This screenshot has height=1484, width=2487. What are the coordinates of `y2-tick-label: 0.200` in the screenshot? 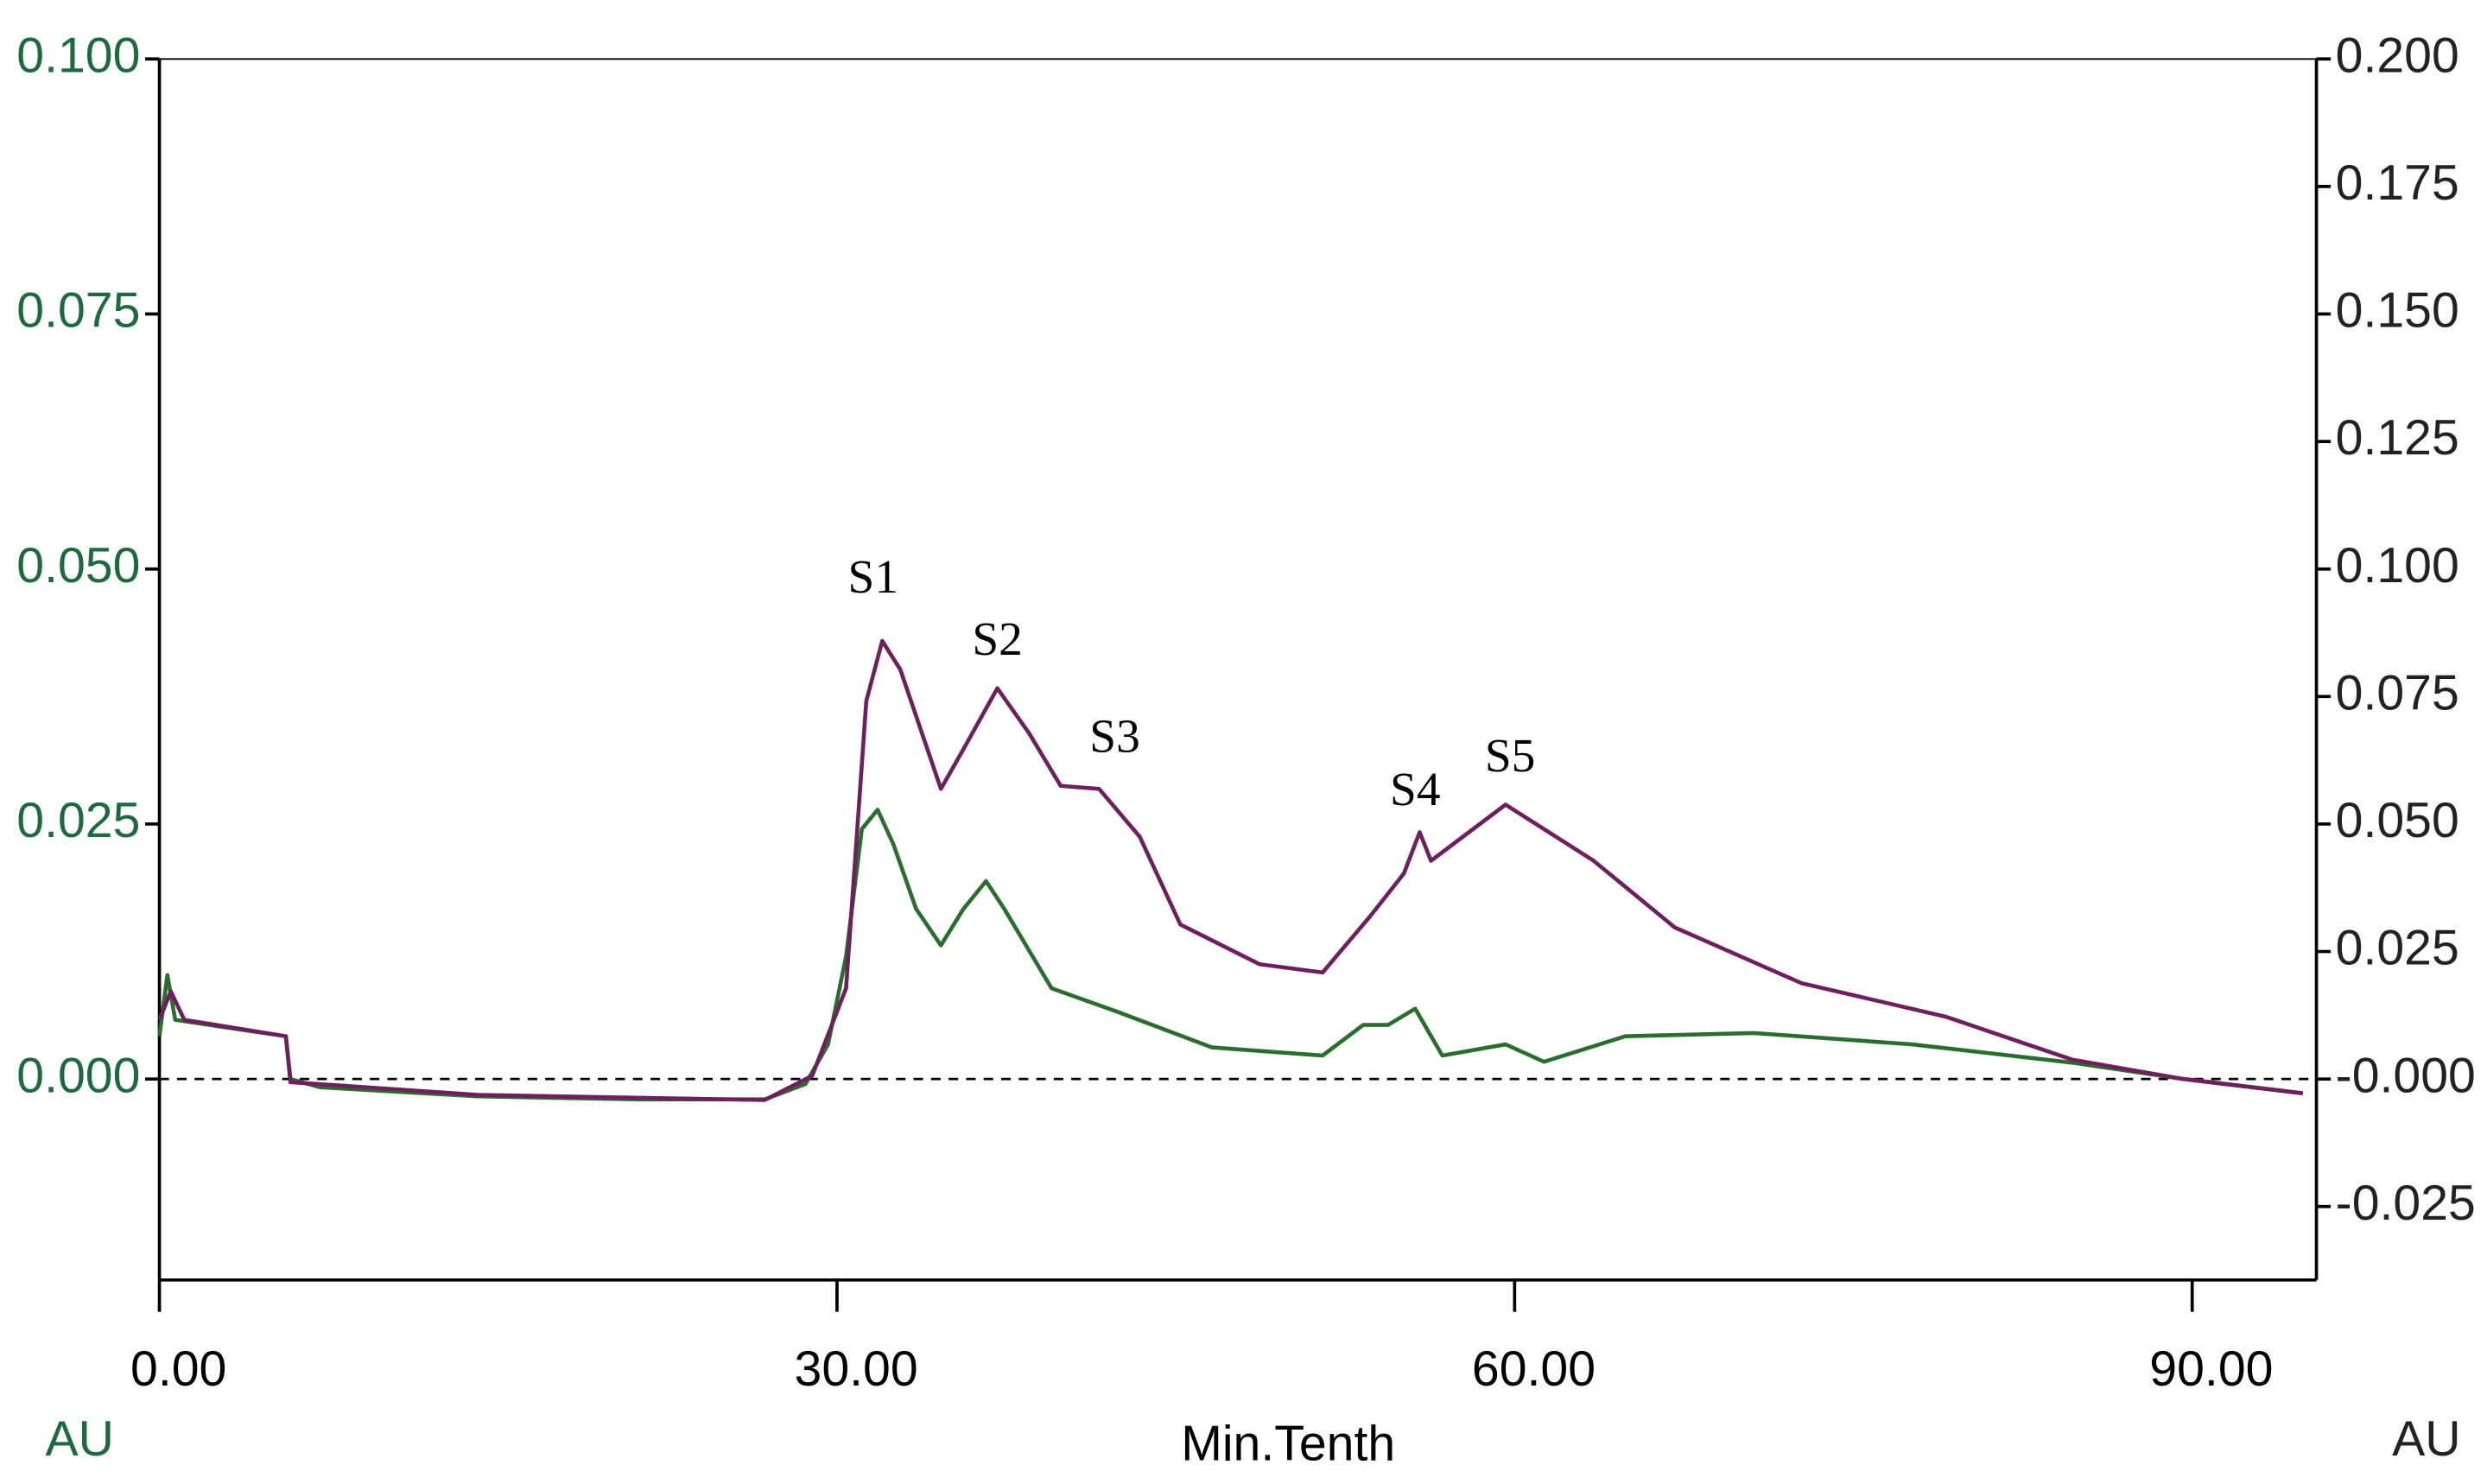 It's located at (2397, 55).